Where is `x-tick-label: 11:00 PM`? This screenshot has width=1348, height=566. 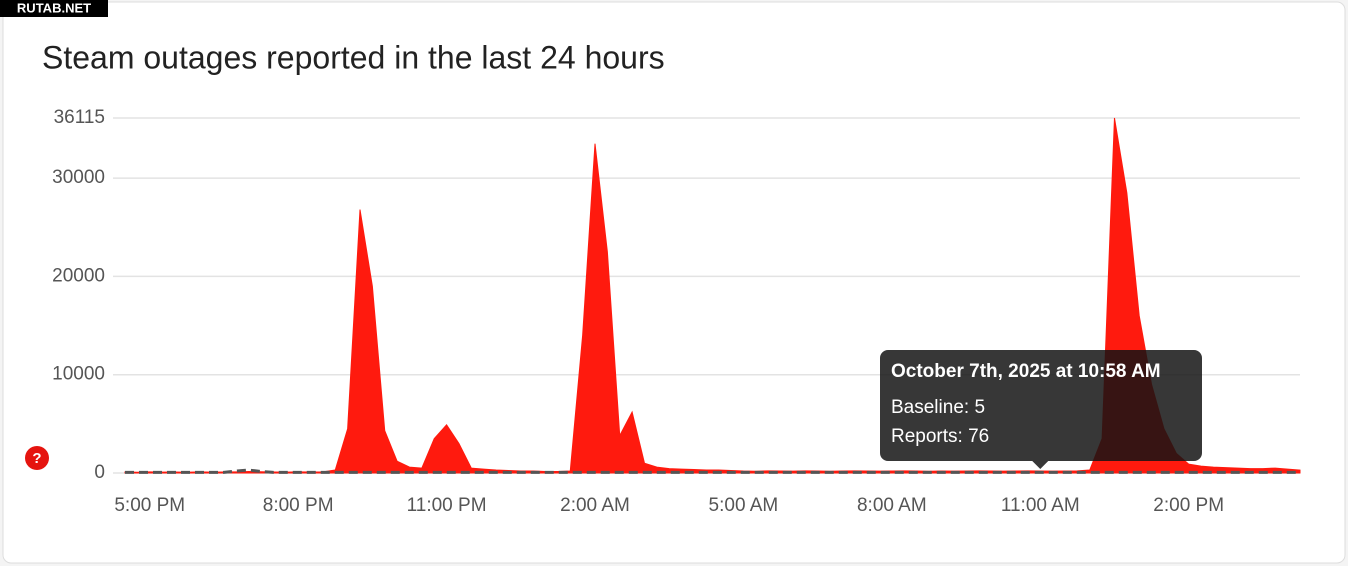
x-tick-label: 11:00 PM is located at coordinates (447, 505).